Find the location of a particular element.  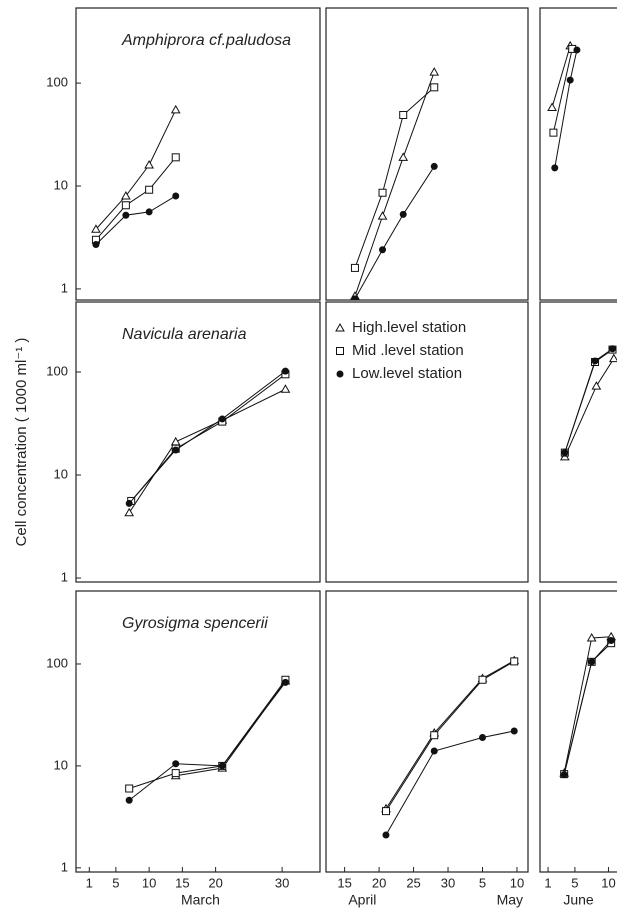

x-tick-label: 25 is located at coordinates (413, 882).